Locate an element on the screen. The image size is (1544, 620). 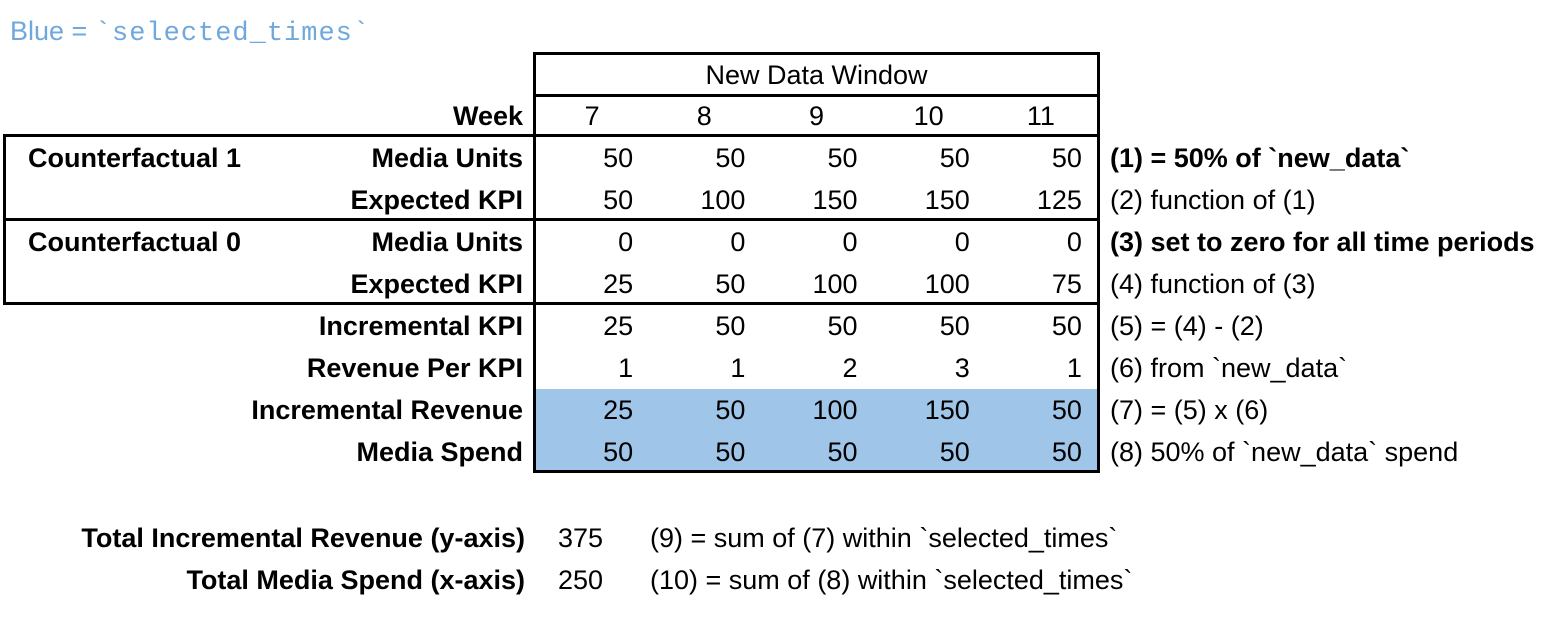
week-number: 8 is located at coordinates (704, 116).